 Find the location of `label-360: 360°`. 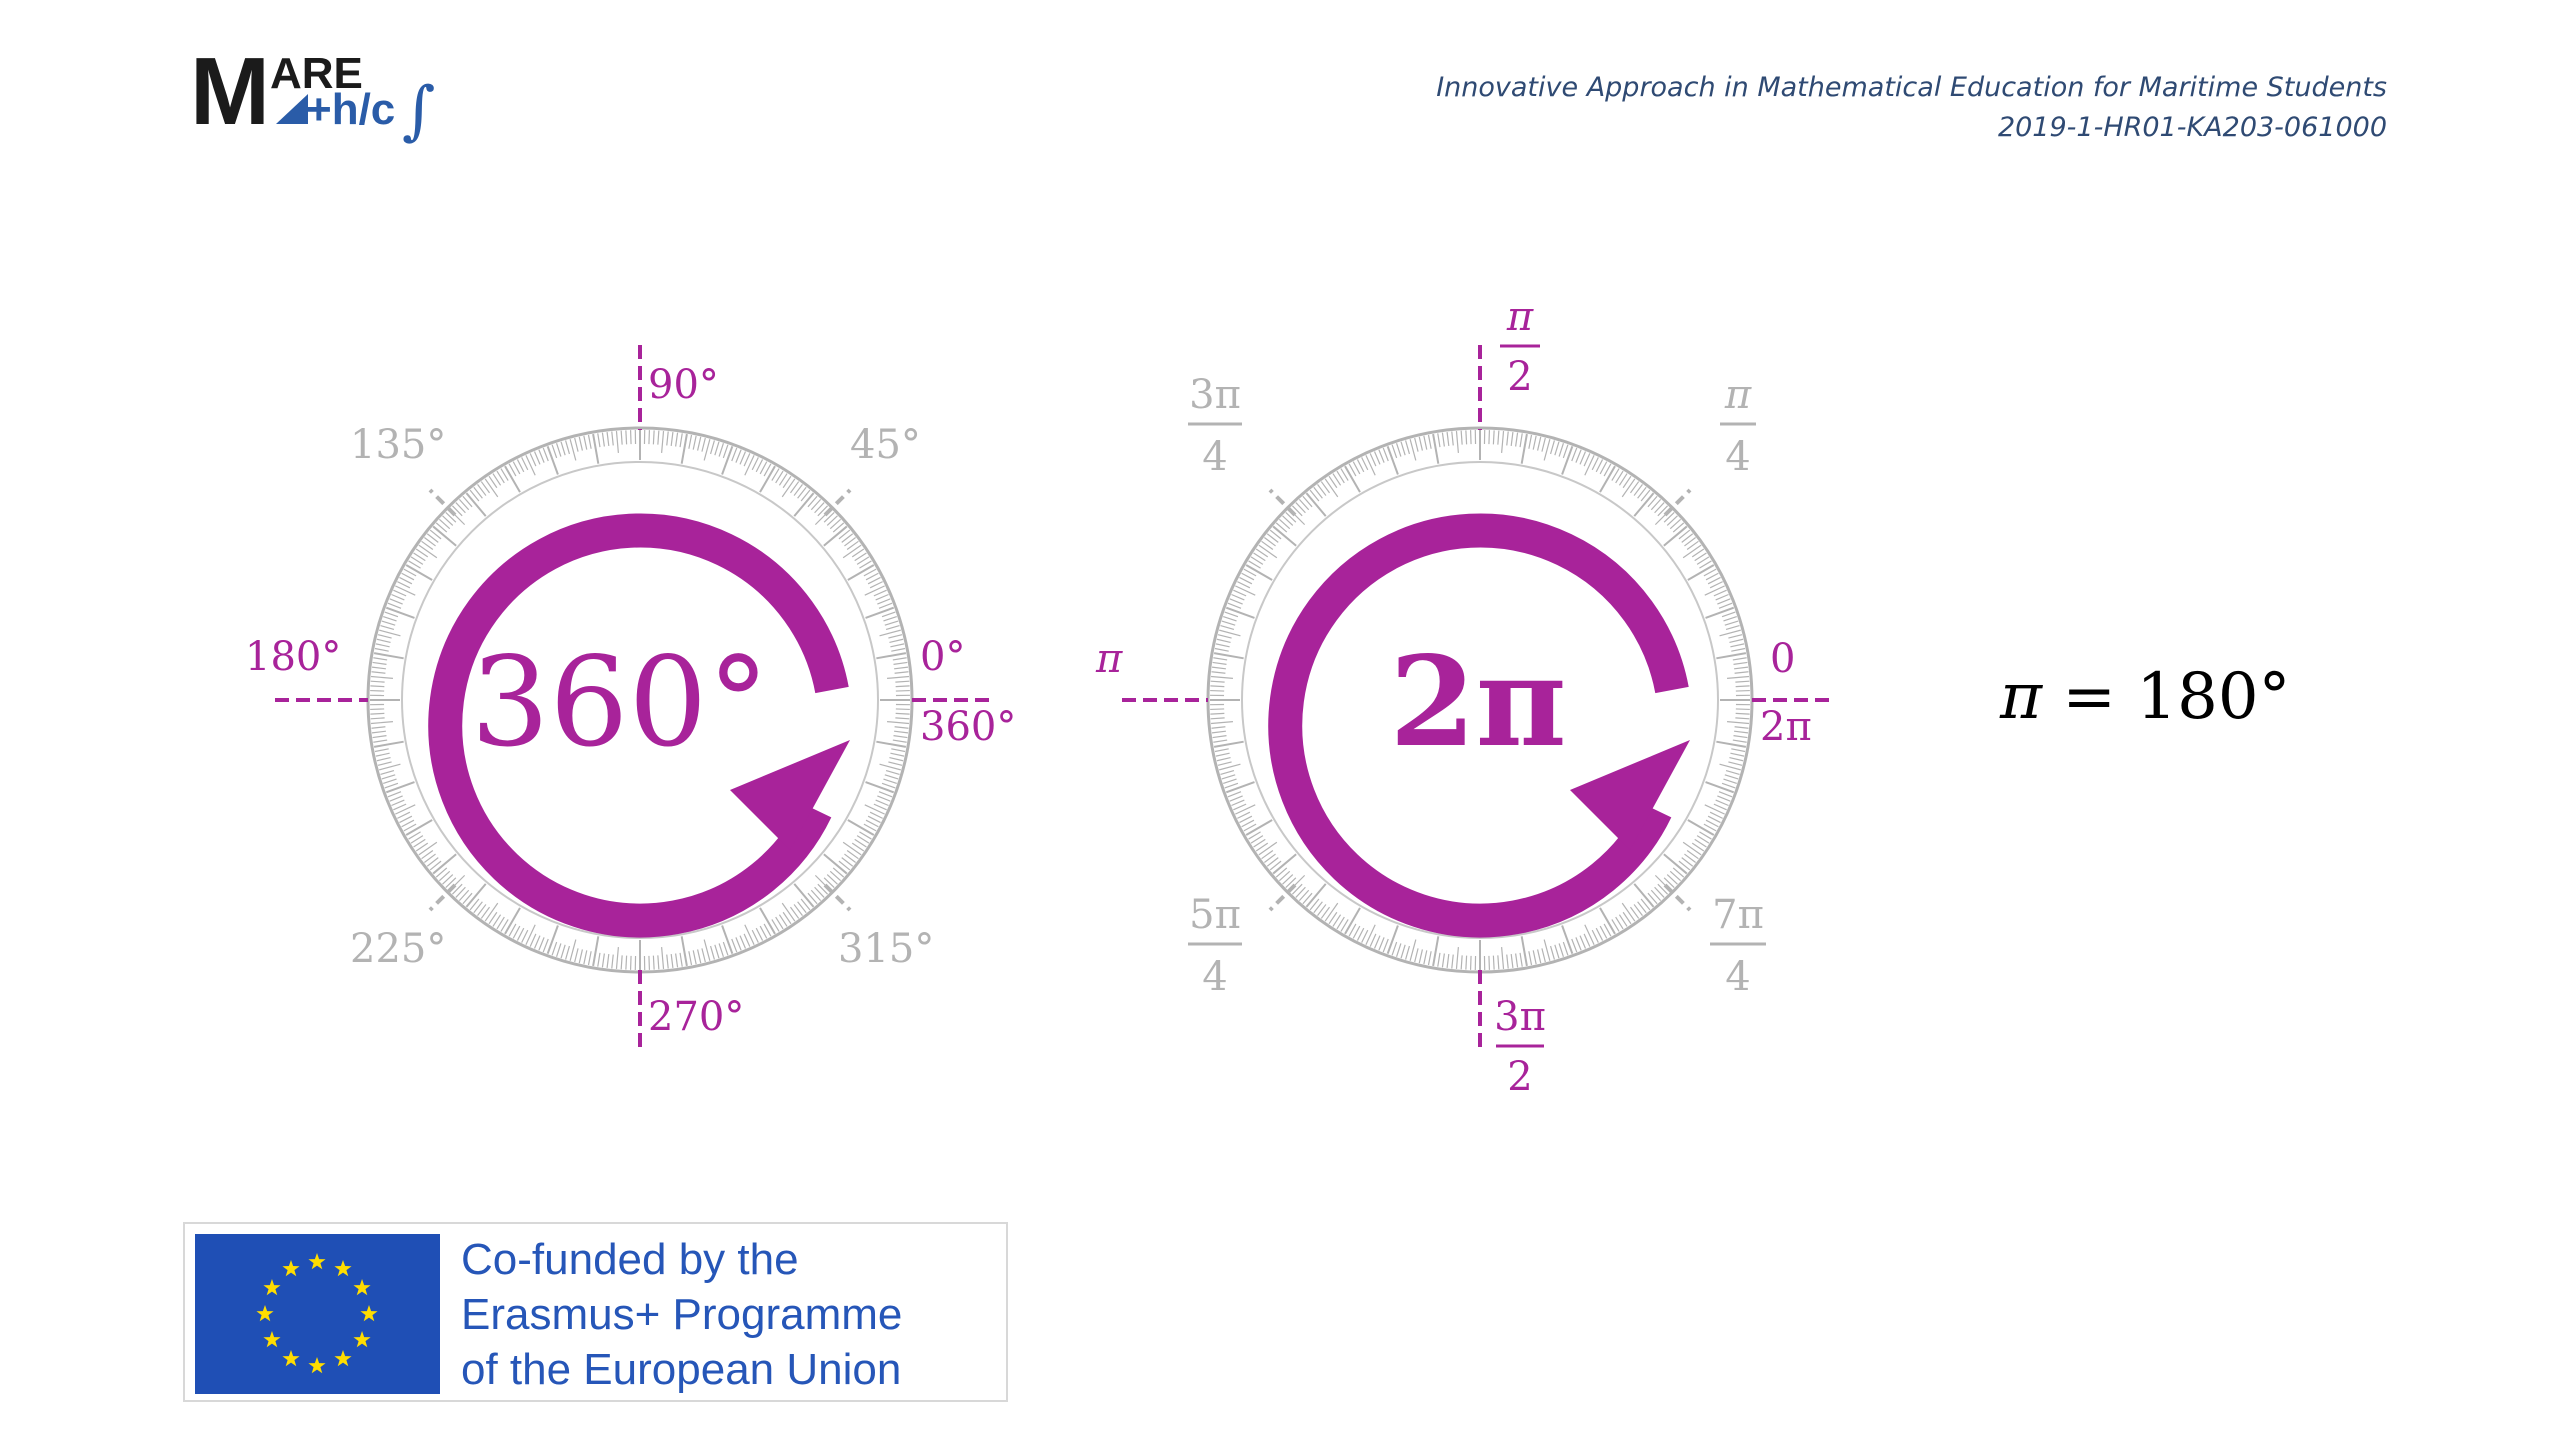

label-360: 360° is located at coordinates (968, 727).